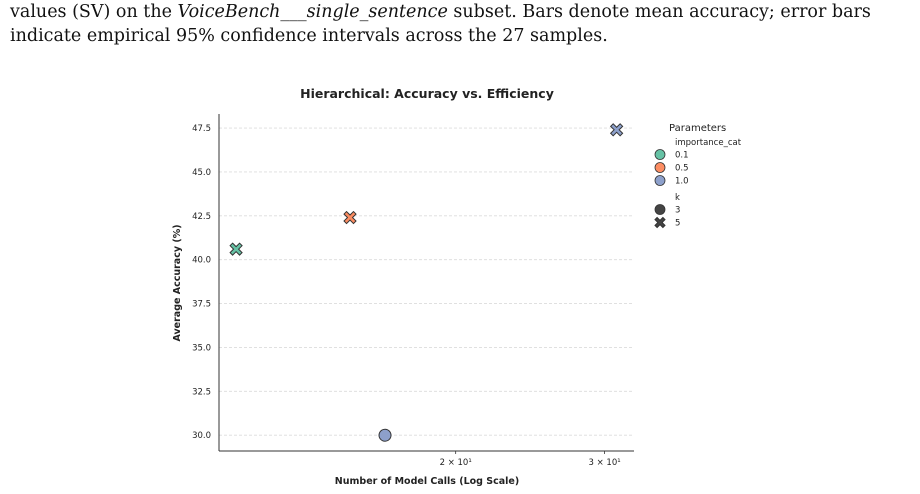  What do you see at coordinates (201, 173) in the screenshot?
I see `y-tick-label: 45.0` at bounding box center [201, 173].